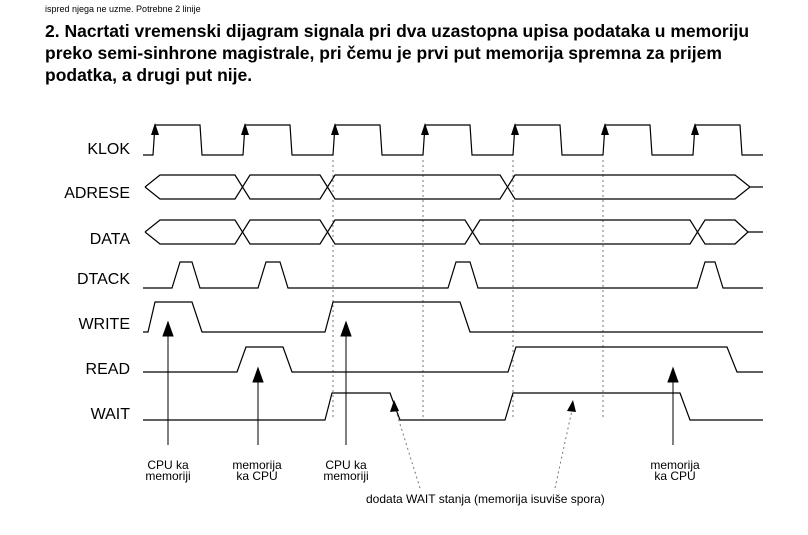 Image resolution: width=808 pixels, height=535 pixels. What do you see at coordinates (123, 9) in the screenshot?
I see `intro-line: ispred njega ne uzme. Potrebne 2 linije` at bounding box center [123, 9].